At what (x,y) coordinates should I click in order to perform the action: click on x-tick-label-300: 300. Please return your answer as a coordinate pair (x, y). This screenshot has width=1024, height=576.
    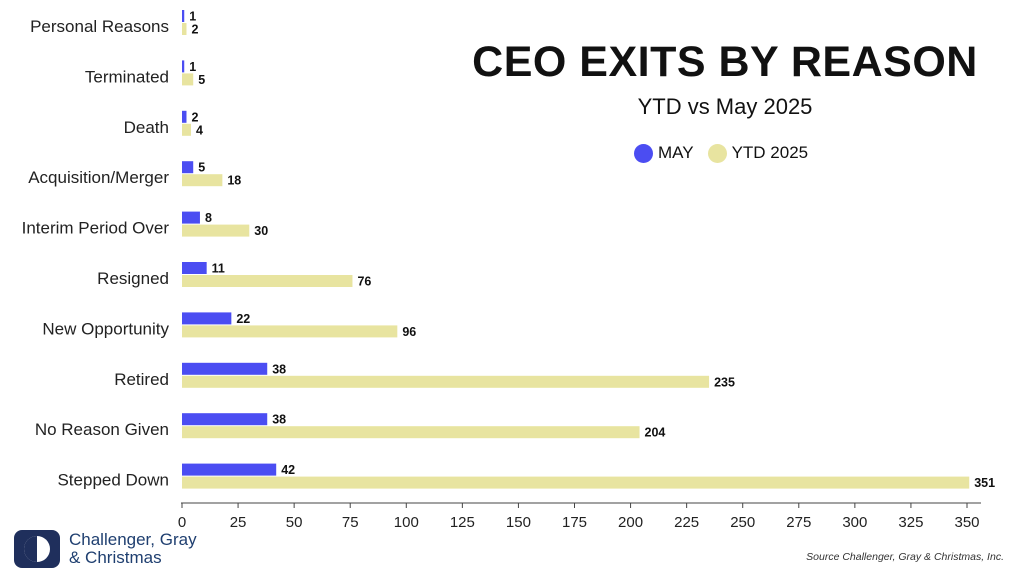
    Looking at the image, I should click on (854, 522).